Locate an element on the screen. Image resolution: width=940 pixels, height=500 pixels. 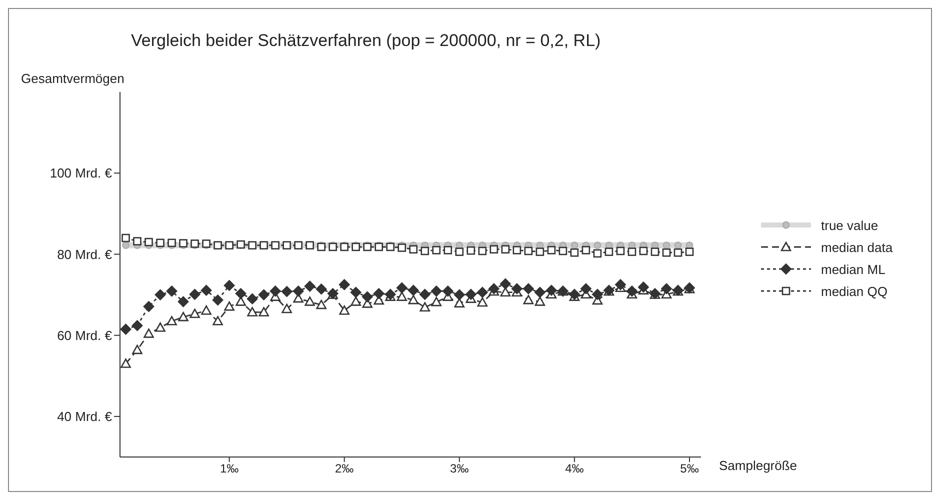
legend-label: median ML is located at coordinates (853, 269).